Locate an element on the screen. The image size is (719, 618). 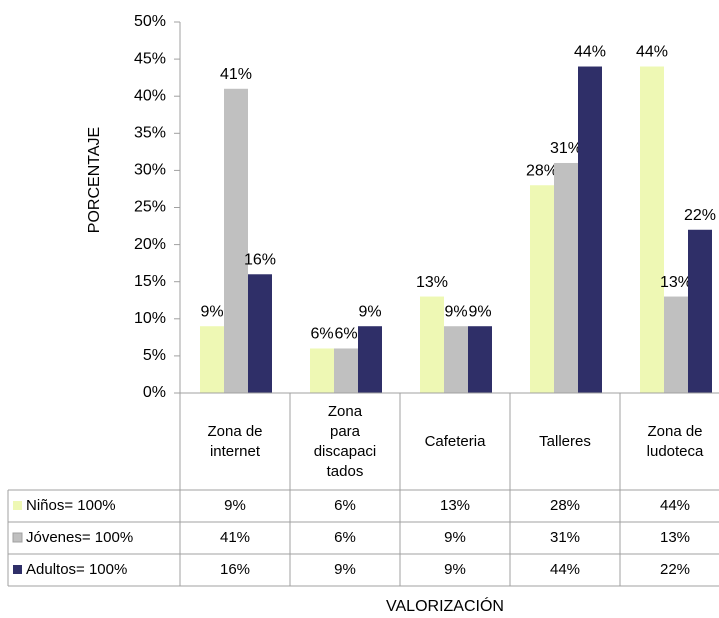
category-label-box: Zona de internet is located at coordinates (235, 441).